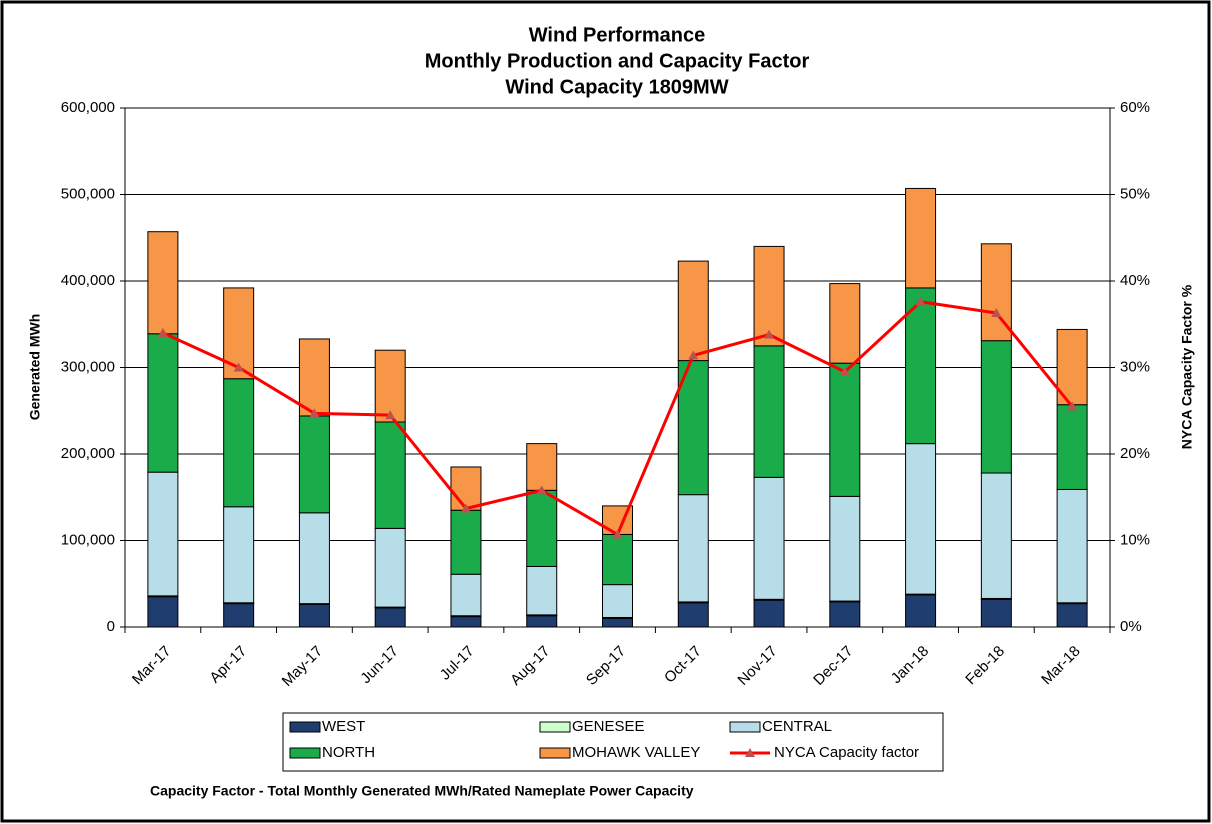 Image resolution: width=1212 pixels, height=824 pixels. Describe the element at coordinates (343, 726) in the screenshot. I see `legend-label: WEST` at that location.